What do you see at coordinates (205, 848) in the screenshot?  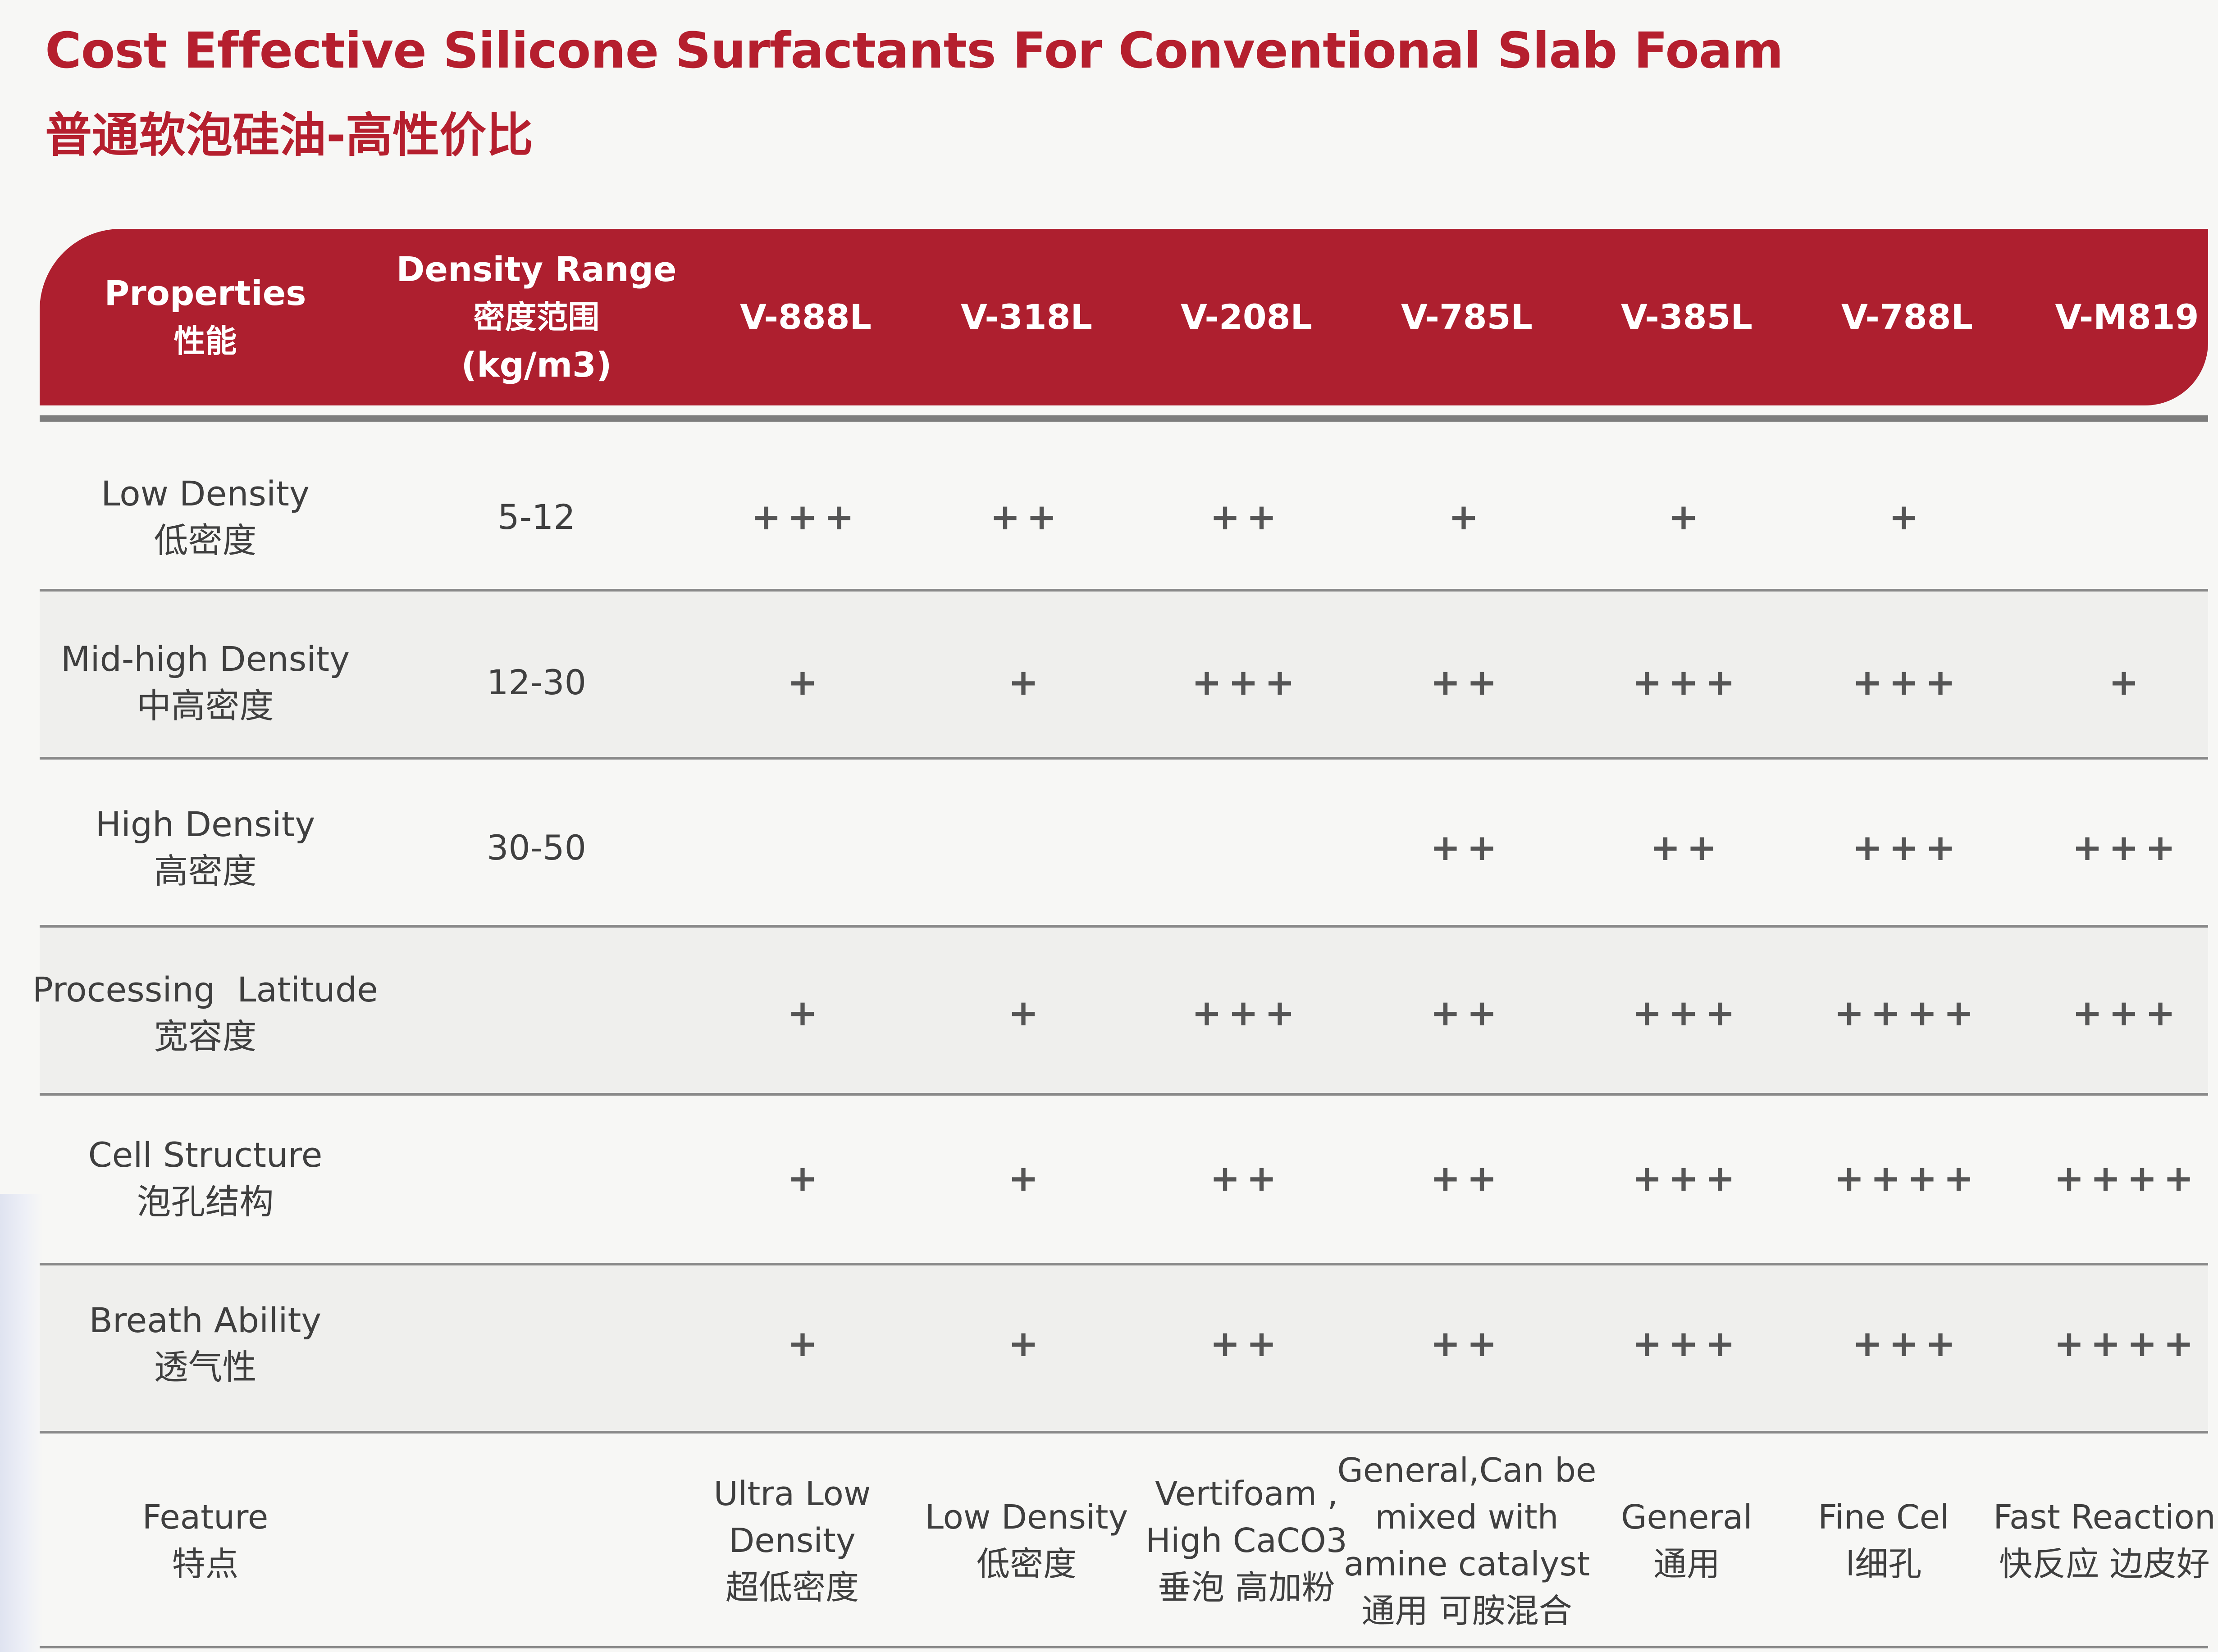 I see `row-label: High Density 高密度` at bounding box center [205, 848].